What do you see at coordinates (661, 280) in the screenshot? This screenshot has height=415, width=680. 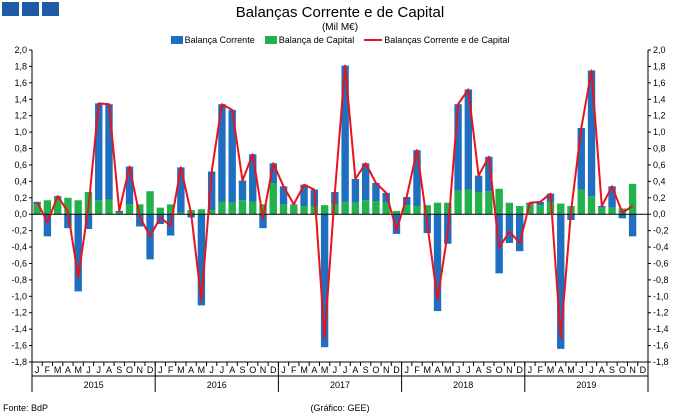 I see `y-tick-label-right: -0,8` at bounding box center [661, 280].